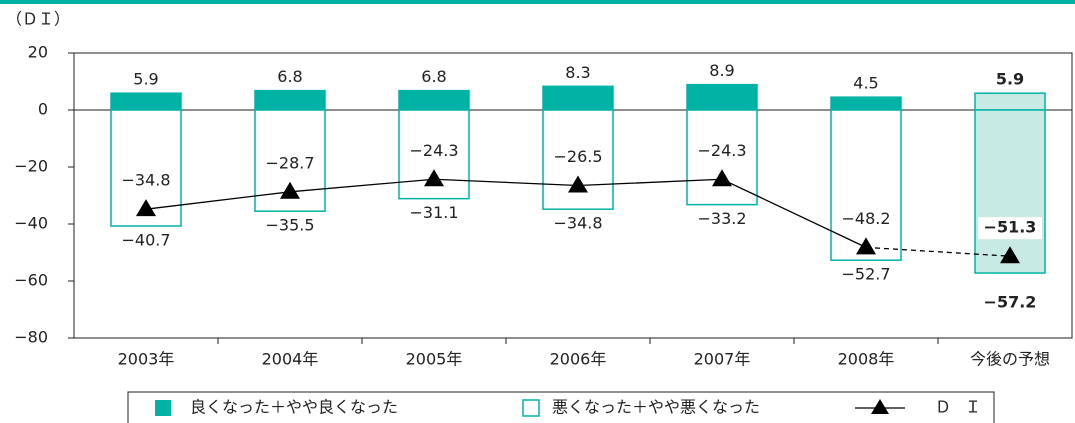 This screenshot has height=423, width=1075. I want to click on y-tick-label: −80, so click(31, 337).